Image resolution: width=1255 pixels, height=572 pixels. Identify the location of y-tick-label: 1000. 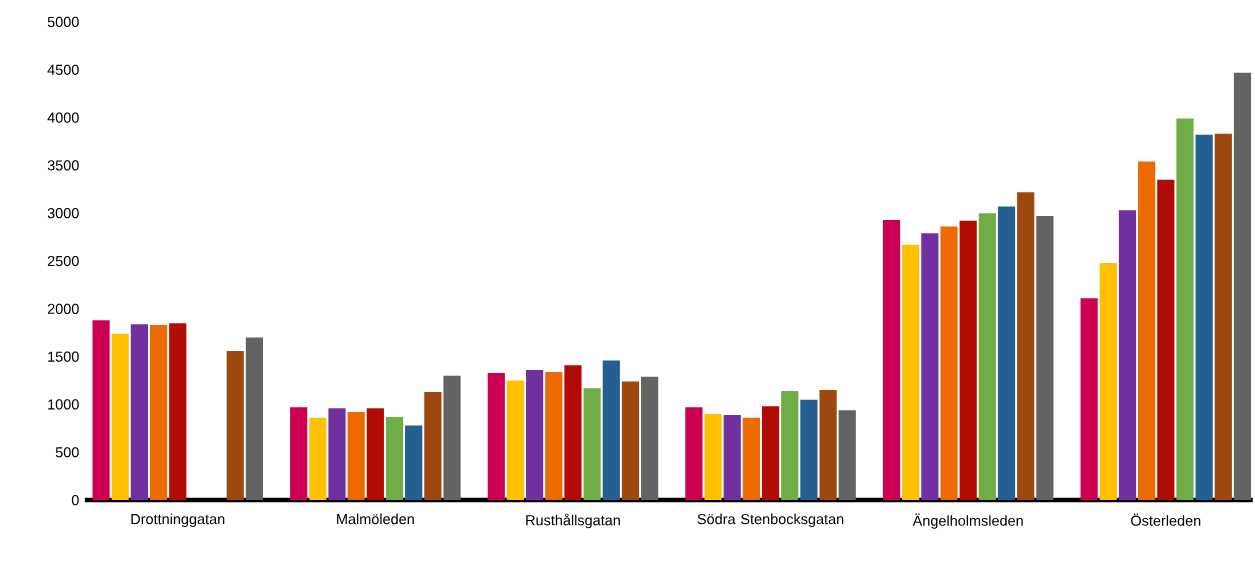
(63, 404).